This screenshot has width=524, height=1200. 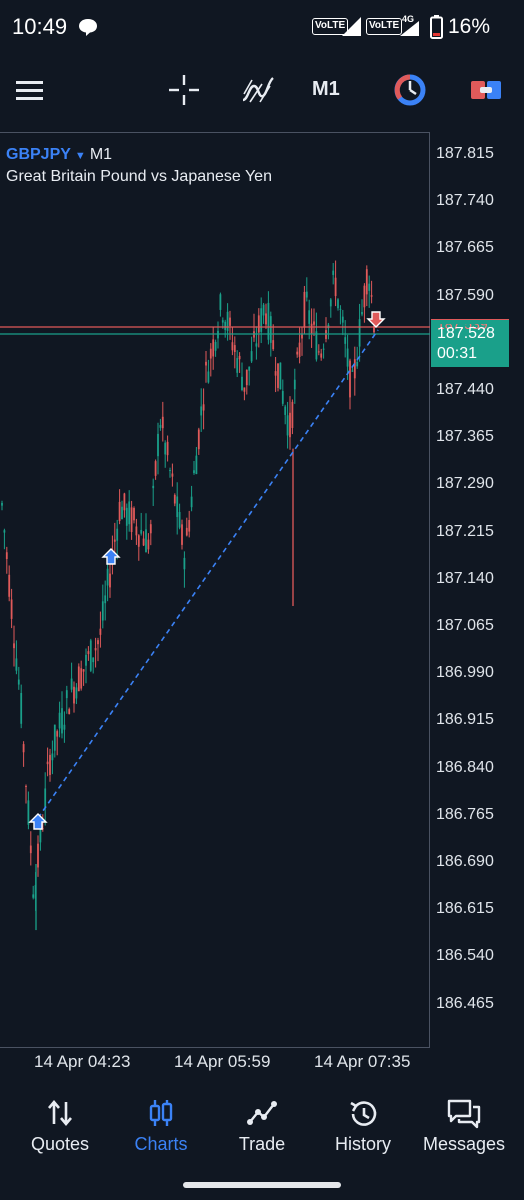 I want to click on status-time: 10:49, so click(x=40, y=26).